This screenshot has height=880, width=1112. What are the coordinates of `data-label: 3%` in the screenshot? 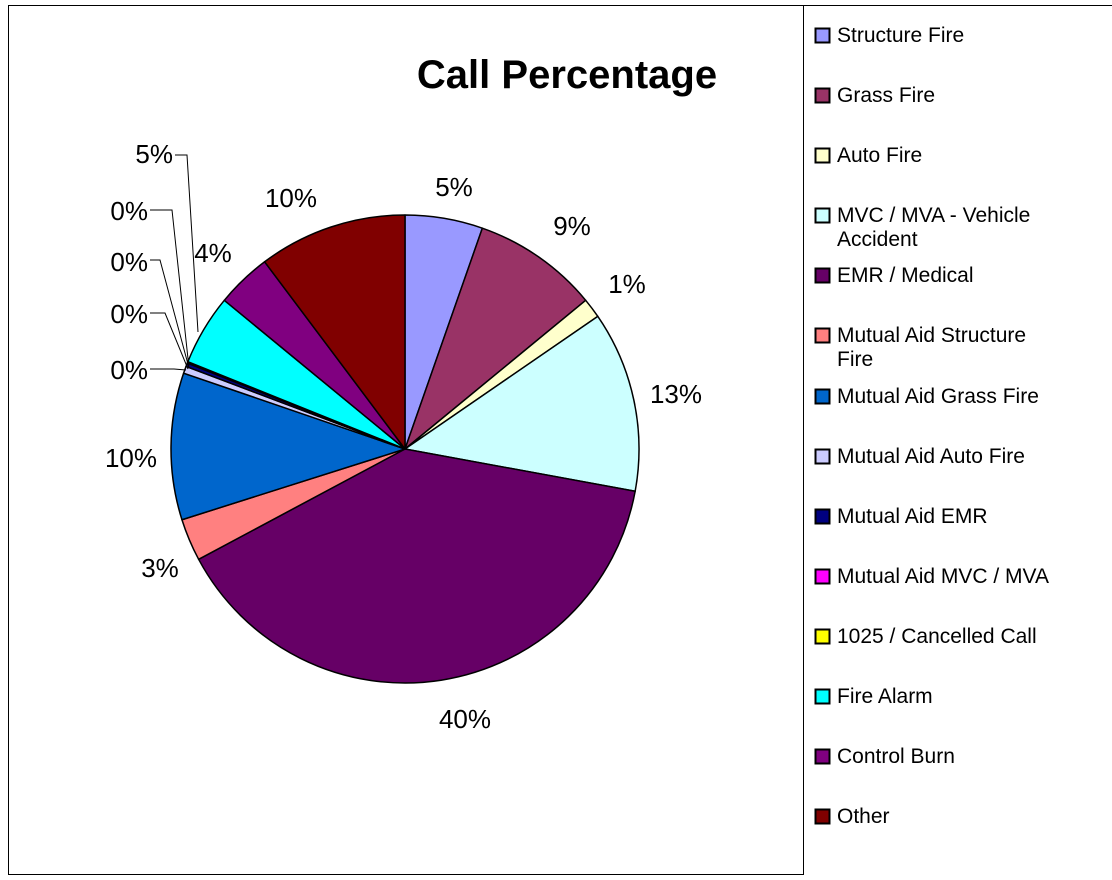 It's located at (160, 568).